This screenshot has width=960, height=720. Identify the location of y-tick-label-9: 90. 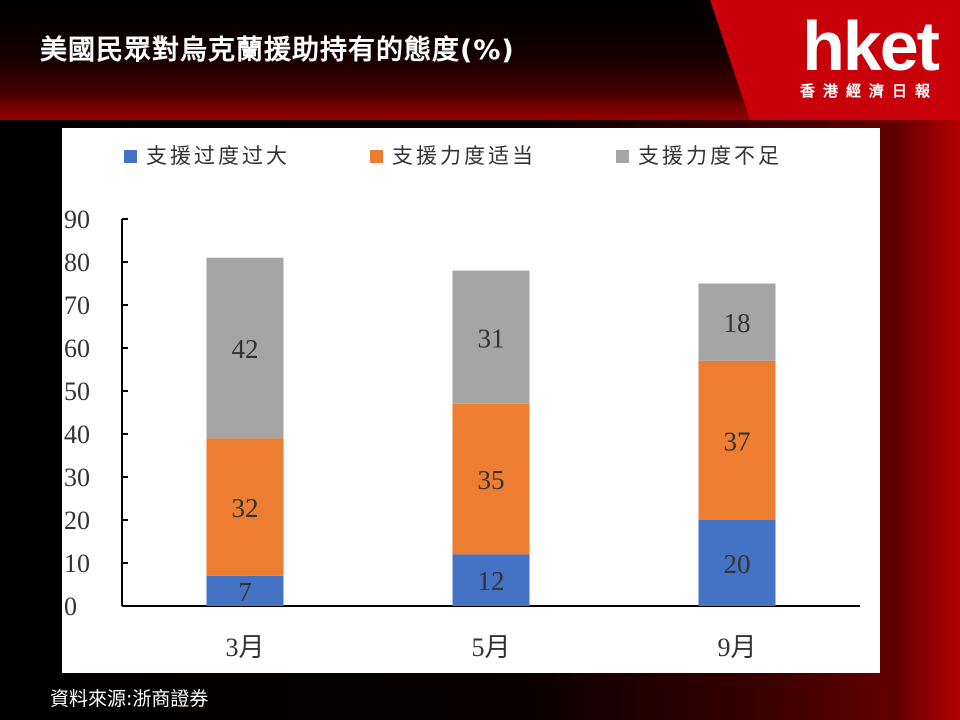
(77, 219).